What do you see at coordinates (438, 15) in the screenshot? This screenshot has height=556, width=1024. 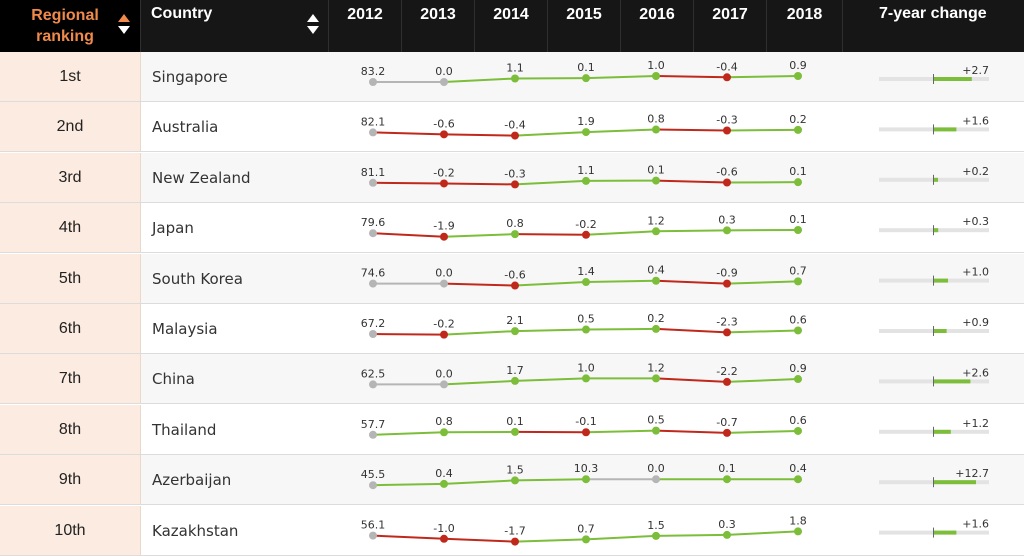 I see `header-year-label: 2013` at bounding box center [438, 15].